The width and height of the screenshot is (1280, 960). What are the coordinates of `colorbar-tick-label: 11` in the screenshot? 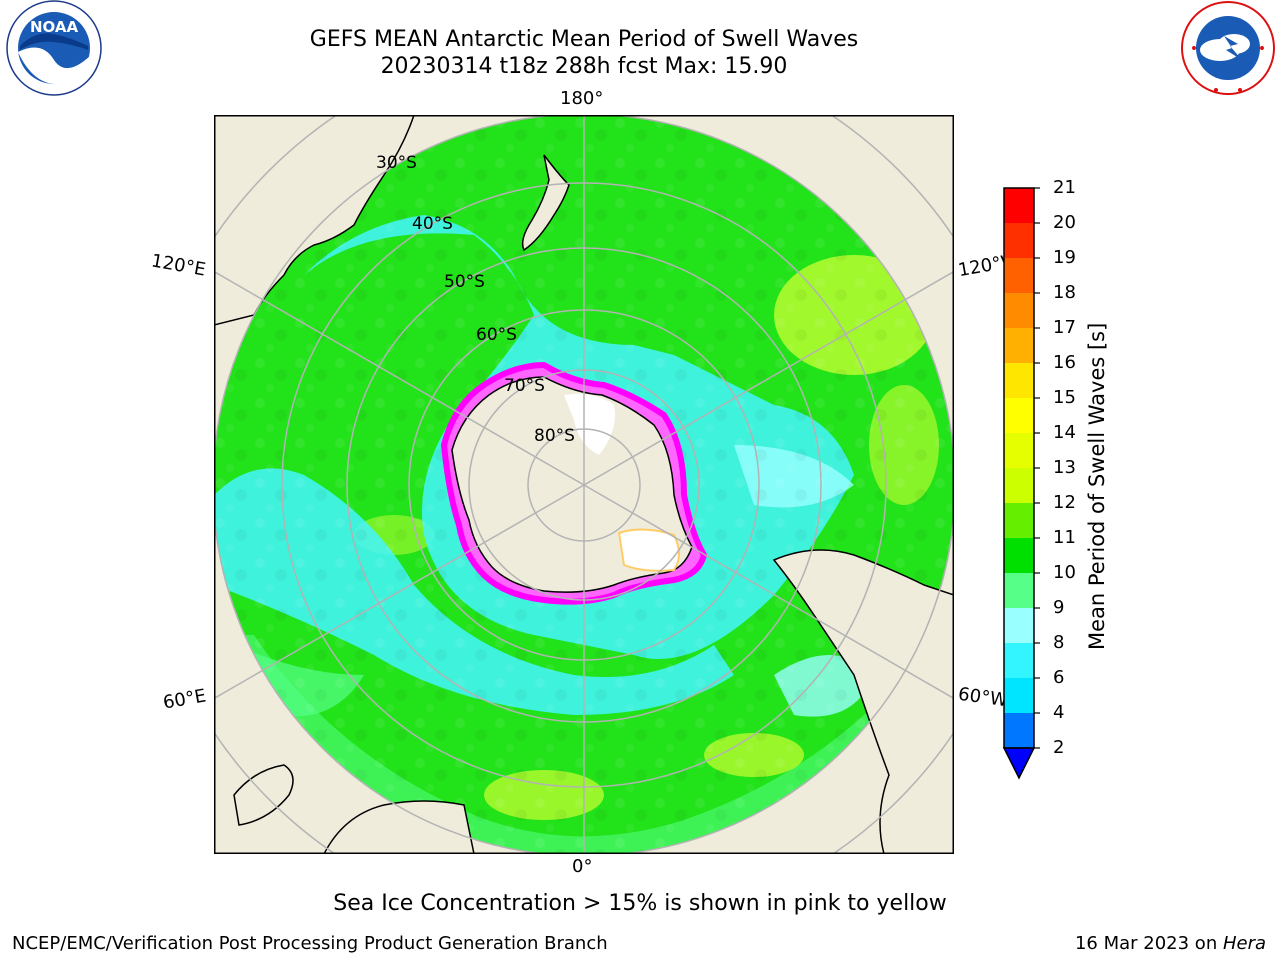 It's located at (1064, 537).